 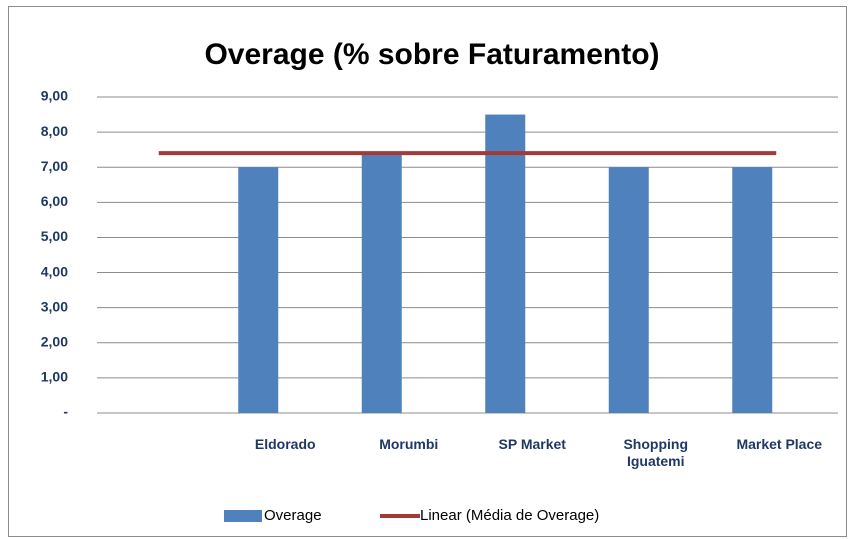 I want to click on legend-label: Overage, so click(x=293, y=515).